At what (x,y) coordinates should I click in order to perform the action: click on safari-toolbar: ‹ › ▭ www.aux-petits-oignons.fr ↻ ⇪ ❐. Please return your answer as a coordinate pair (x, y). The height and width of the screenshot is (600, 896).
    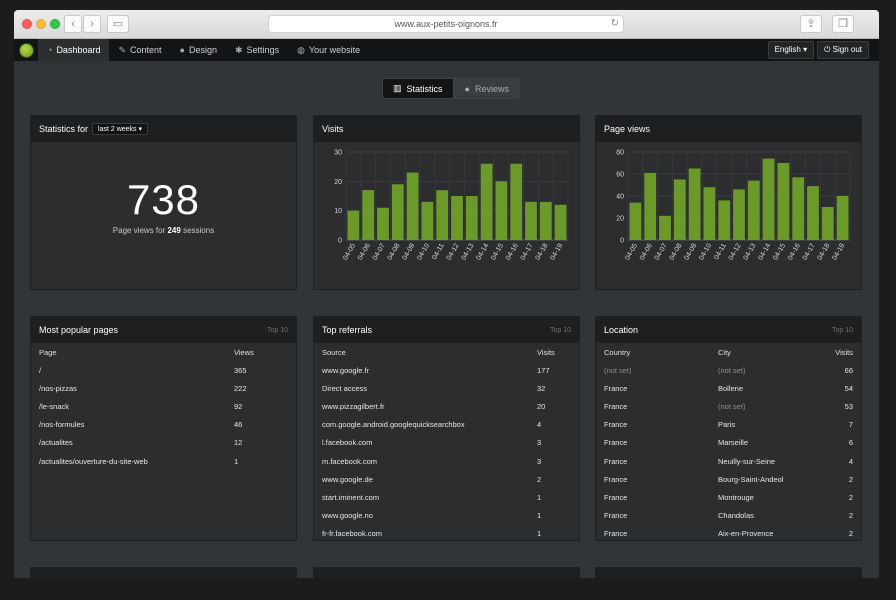
    Looking at the image, I should click on (446, 24).